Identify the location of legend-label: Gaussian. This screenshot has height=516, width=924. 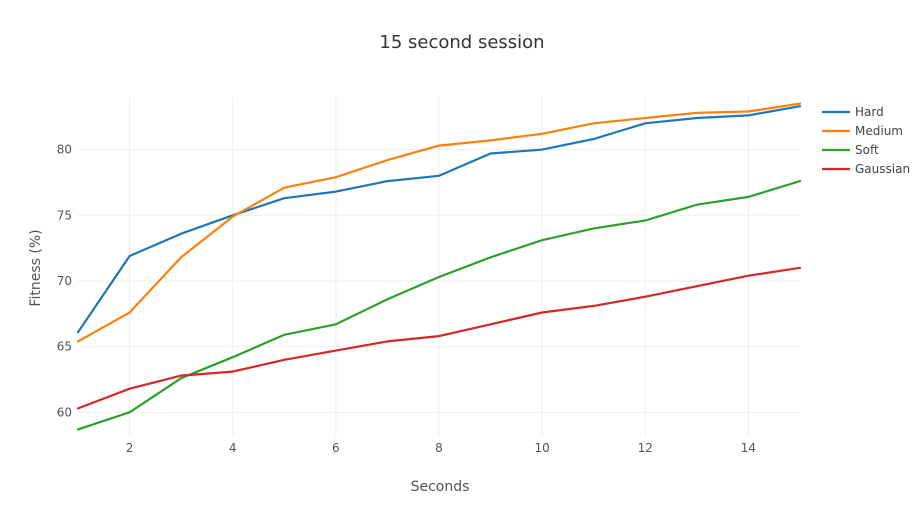
(882, 169).